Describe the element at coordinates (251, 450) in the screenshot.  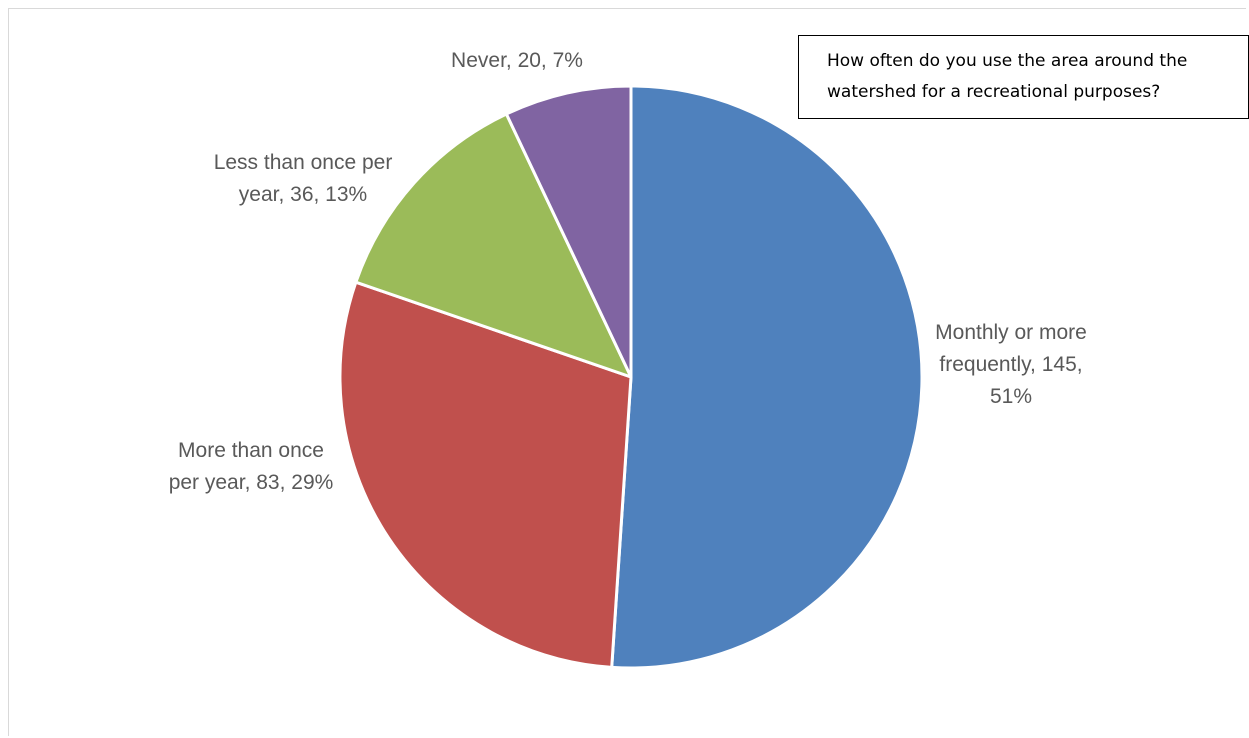
I see `slice-label-line: More than once` at that location.